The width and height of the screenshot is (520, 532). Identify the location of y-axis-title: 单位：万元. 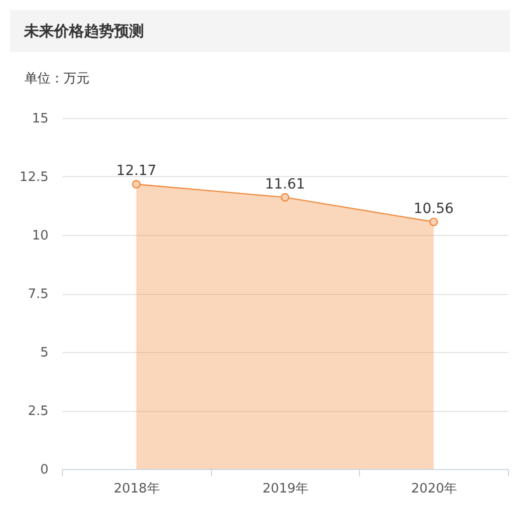
(57, 79).